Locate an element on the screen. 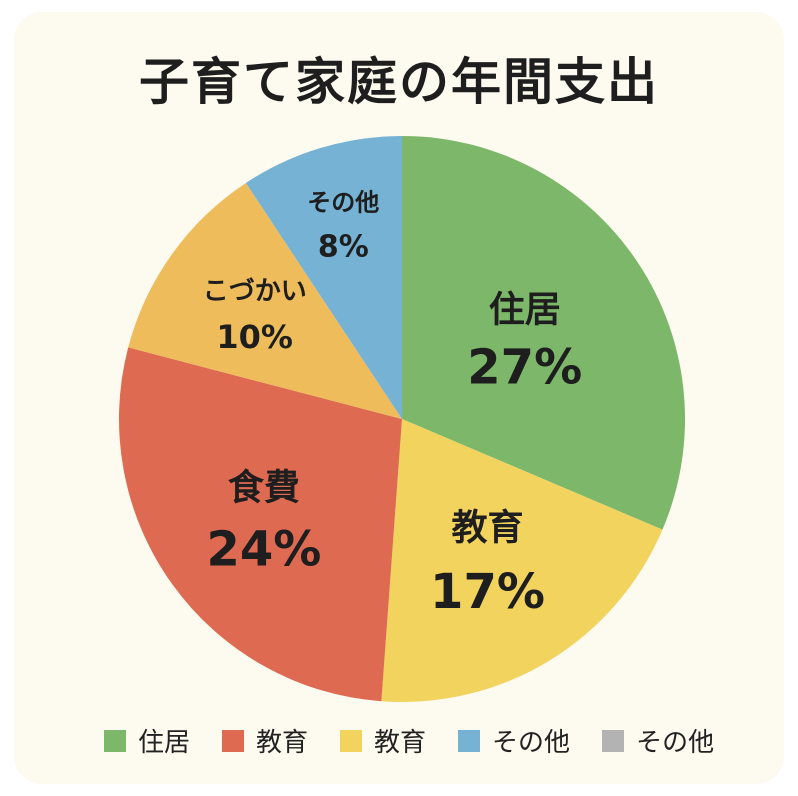 Image resolution: width=798 pixels, height=796 pixels. slice-label: 住居 is located at coordinates (525, 309).